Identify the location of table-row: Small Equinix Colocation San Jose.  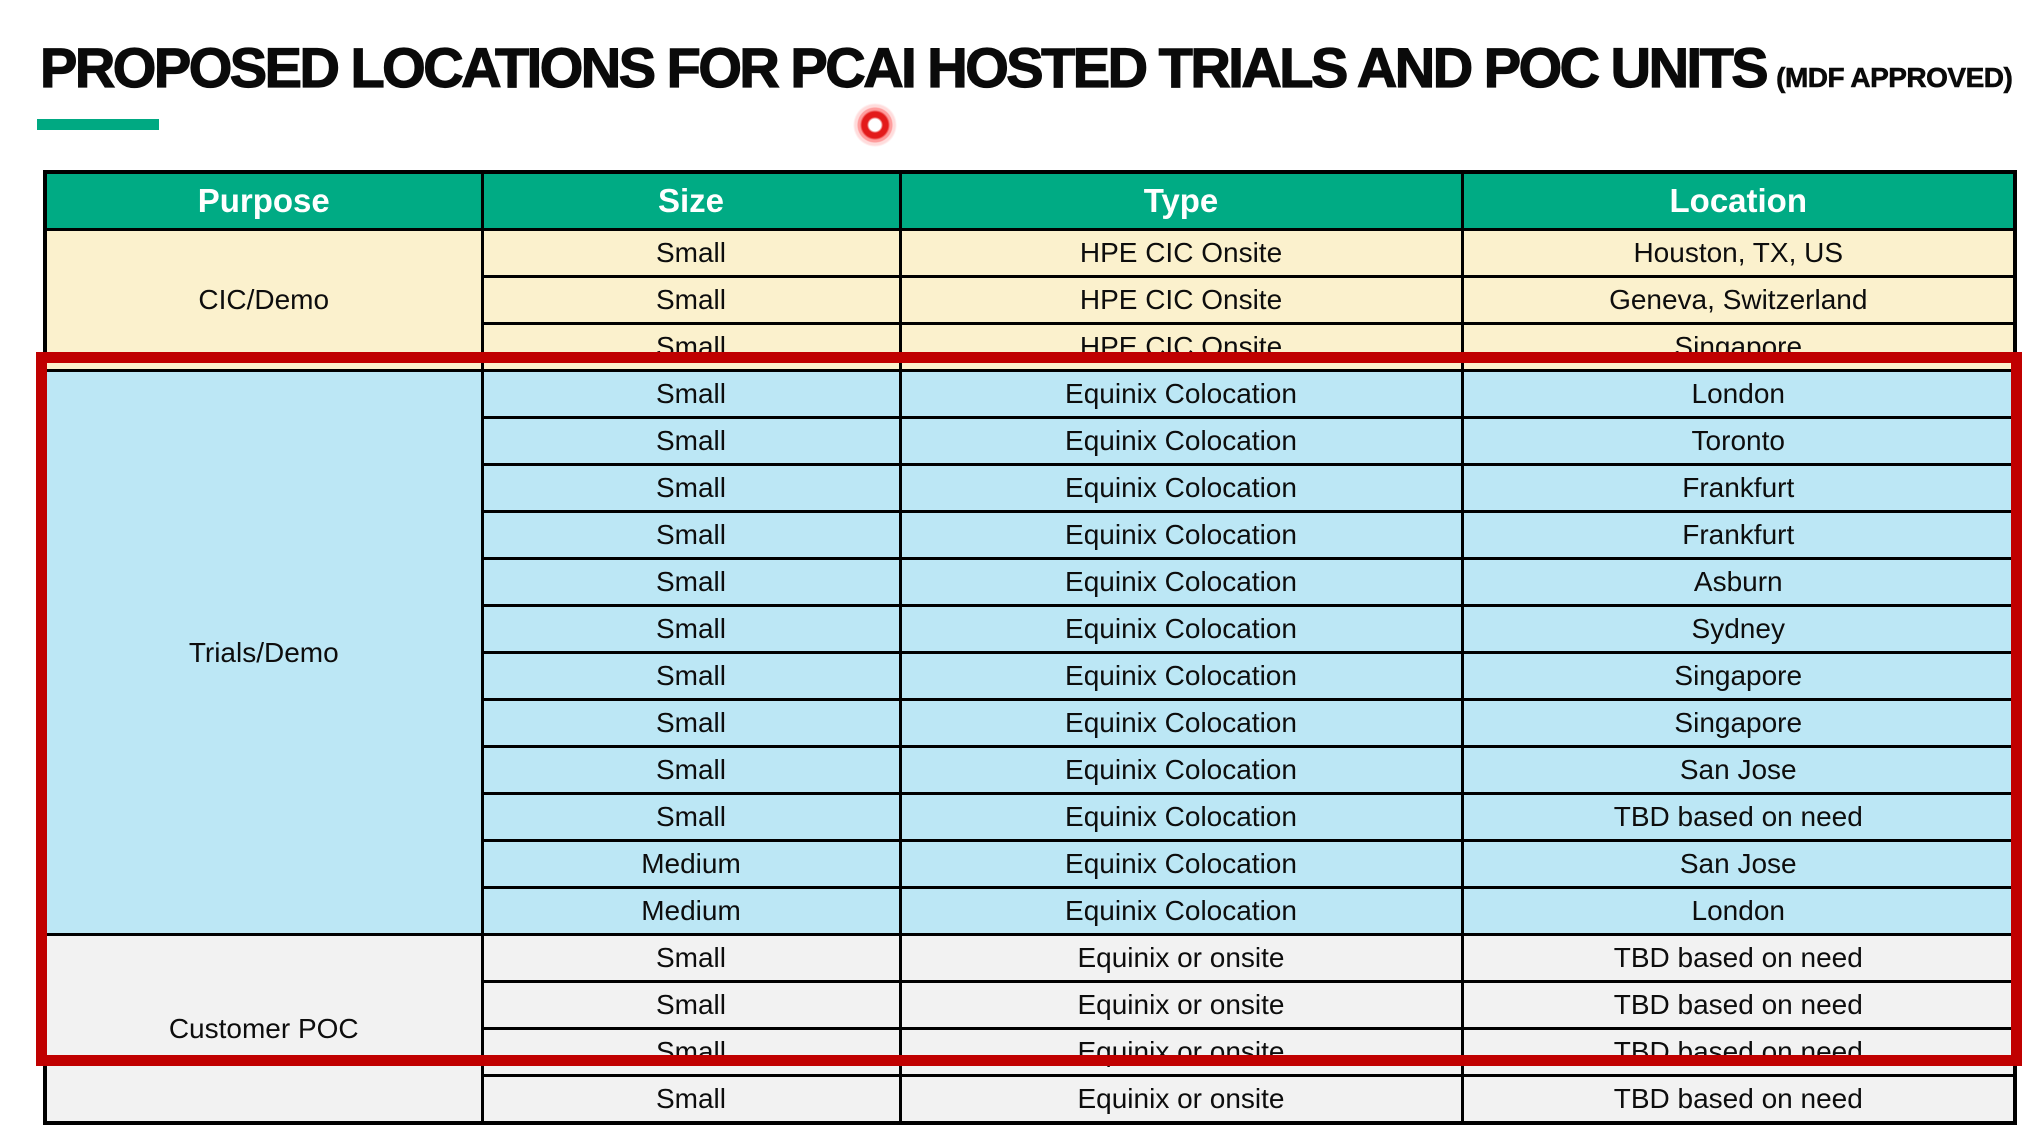
(1031, 770).